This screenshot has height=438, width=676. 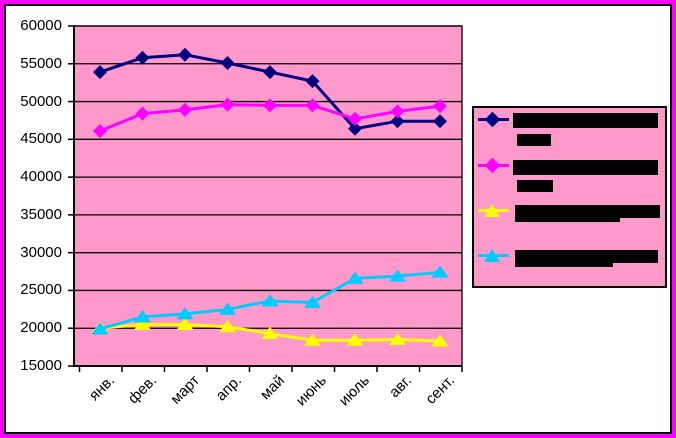 I want to click on y-axis-tick-label: 25000, so click(x=41, y=289).